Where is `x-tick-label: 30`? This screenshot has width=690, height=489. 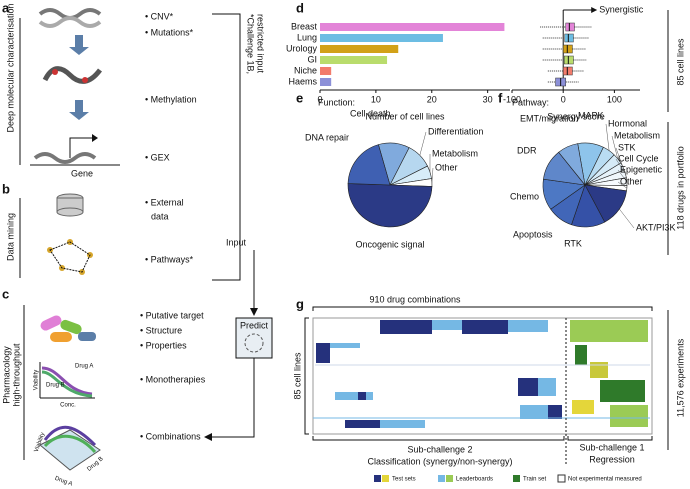 x-tick-label: 30 is located at coordinates (488, 99).